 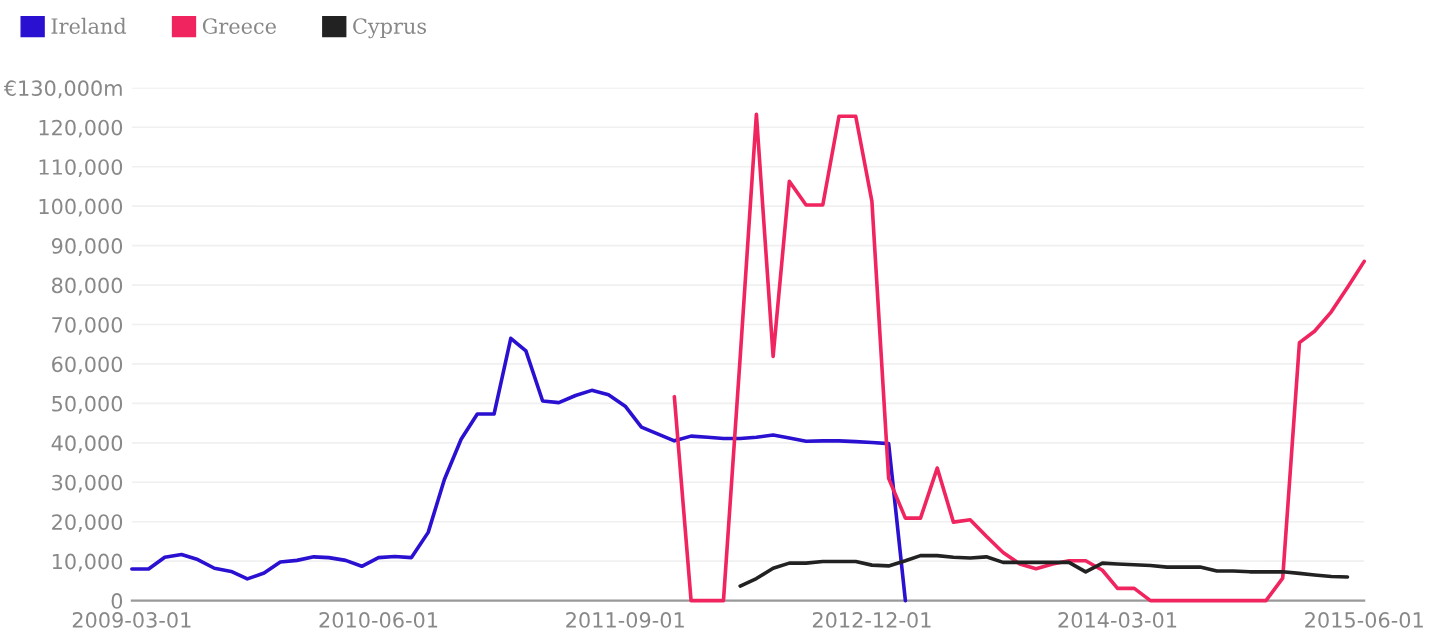 I want to click on x-tick-label: 2015-06-01, so click(x=1364, y=620).